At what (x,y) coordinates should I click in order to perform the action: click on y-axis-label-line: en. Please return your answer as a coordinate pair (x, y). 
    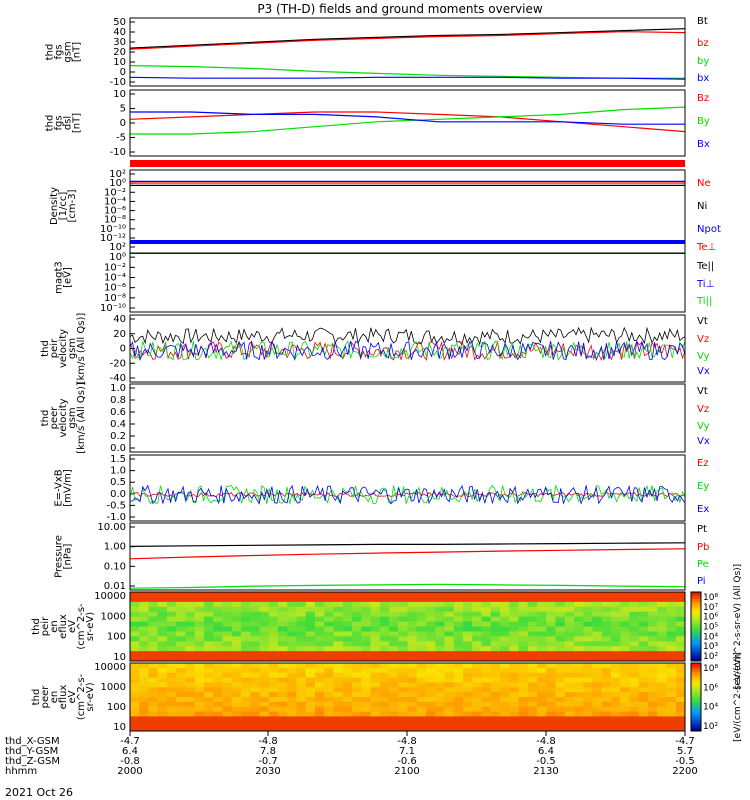
    Looking at the image, I should click on (54, 697).